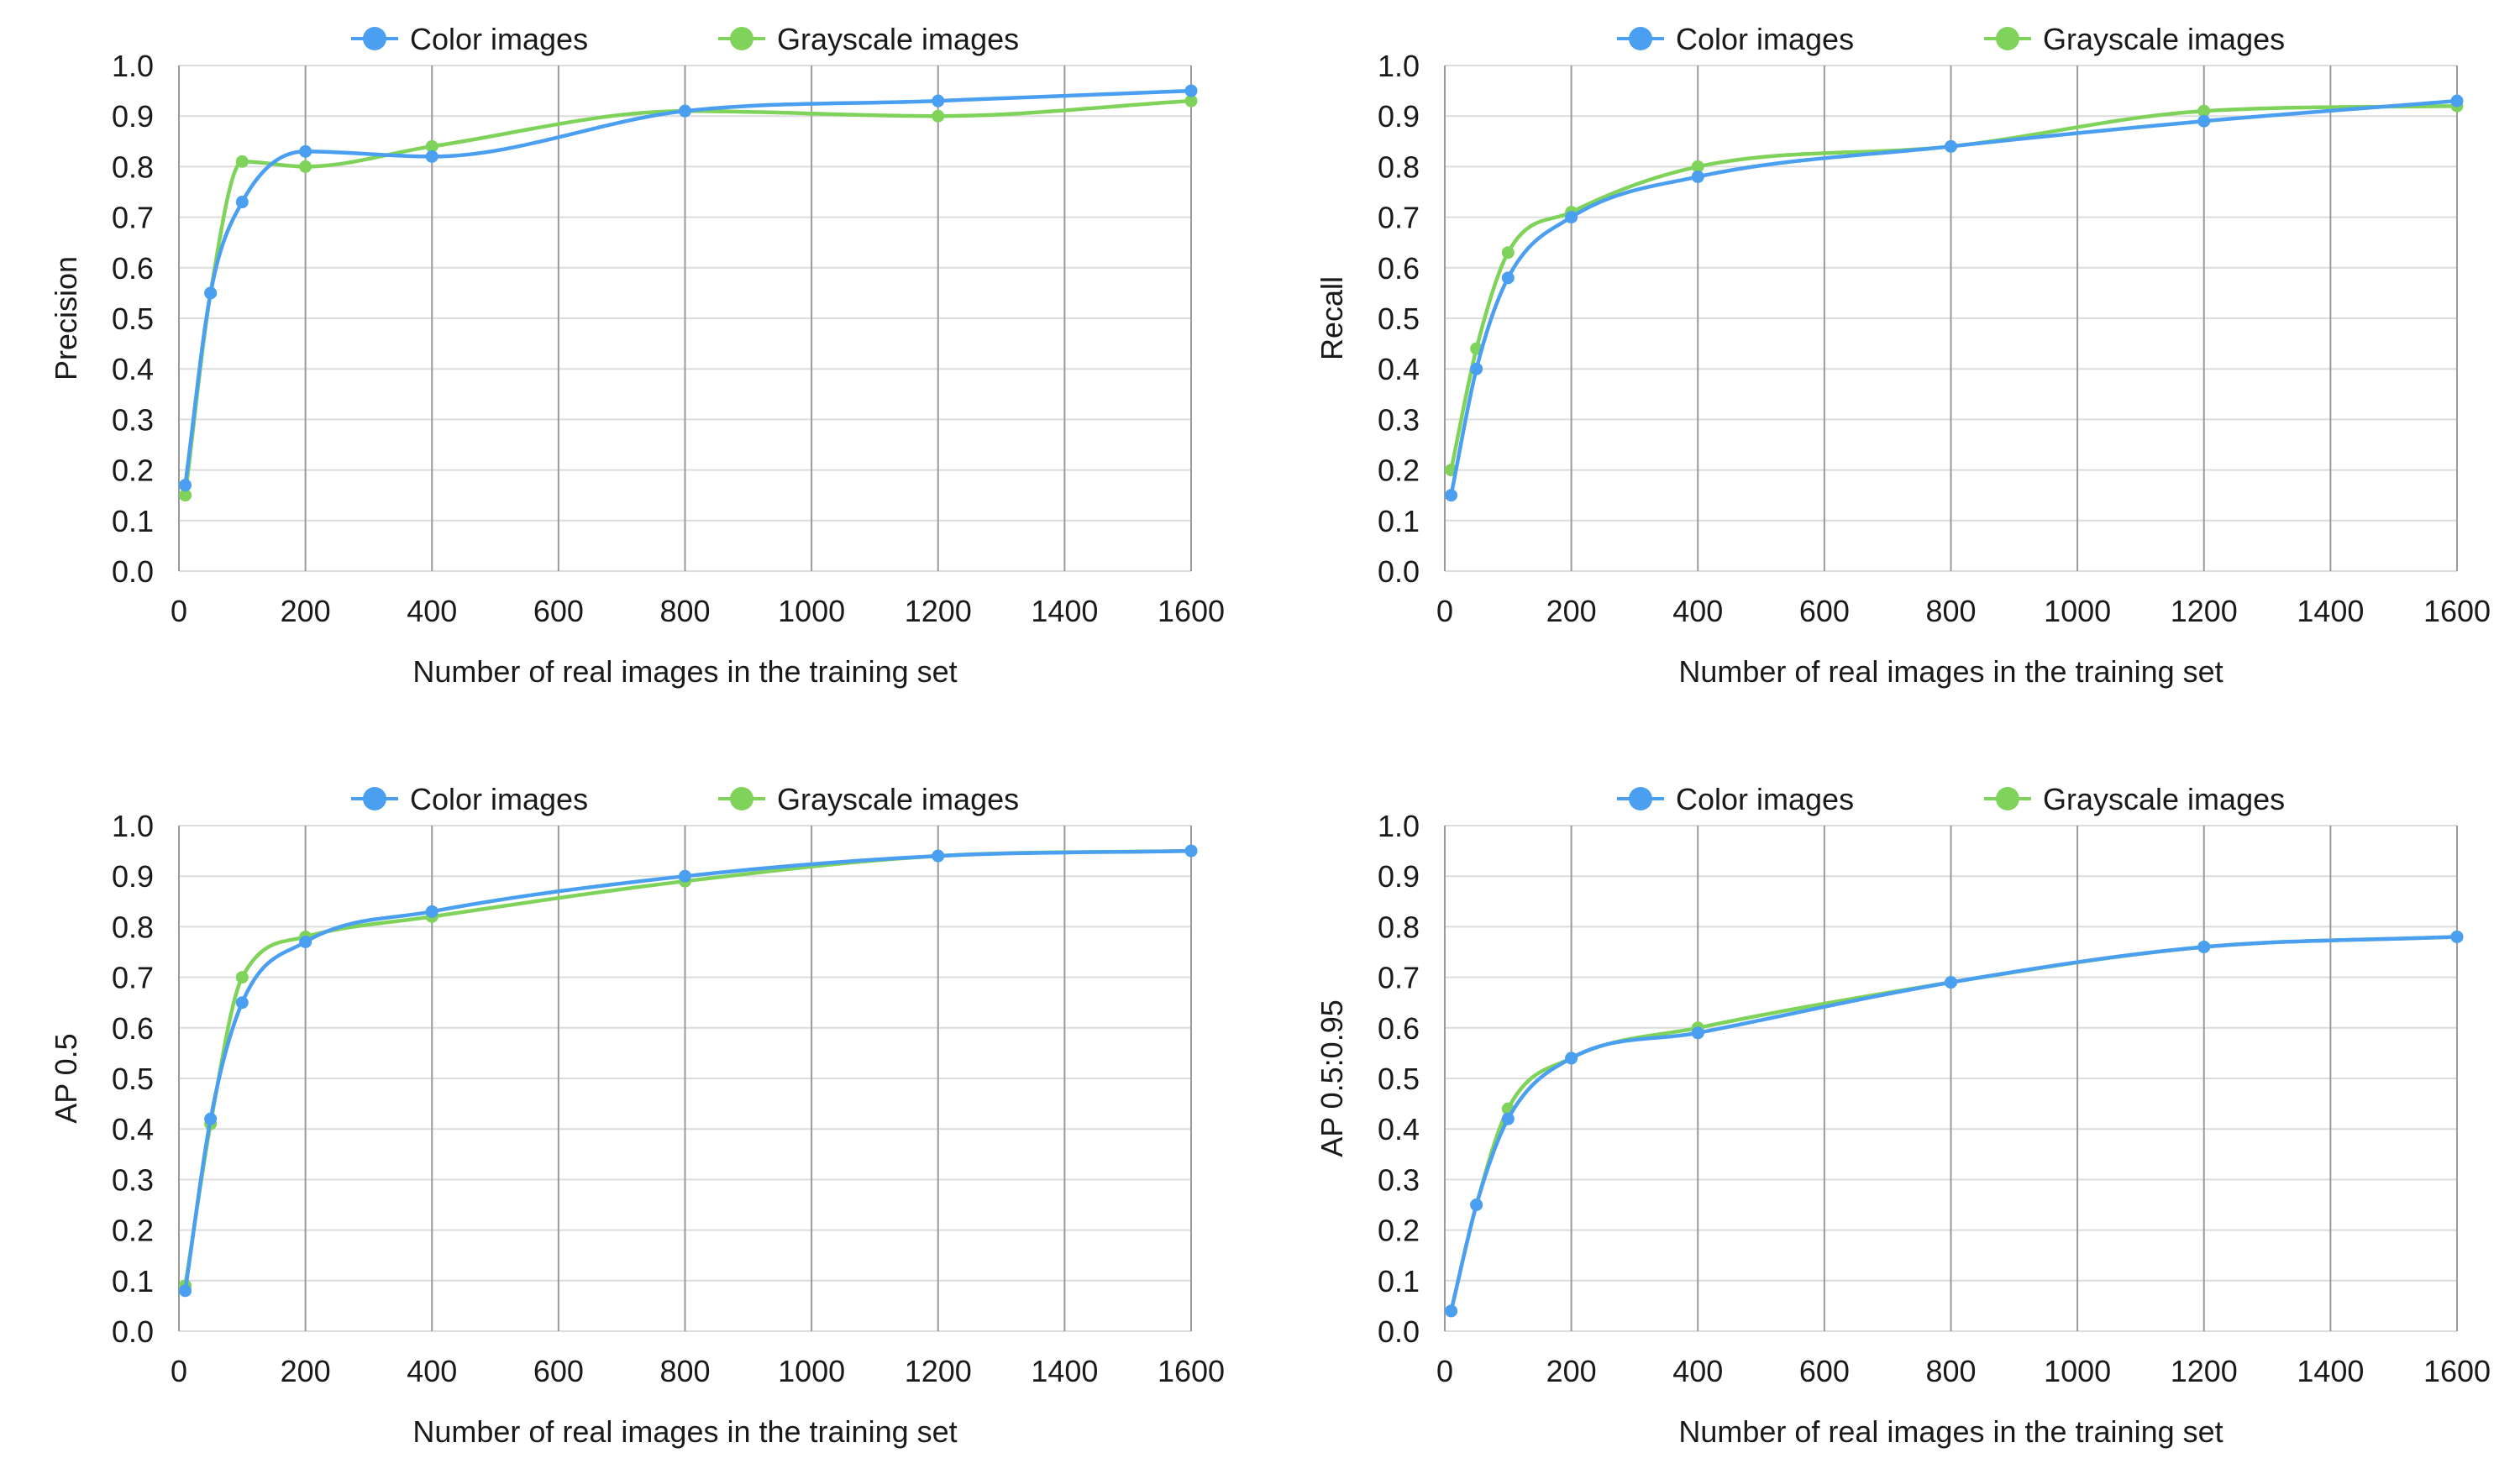 The width and height of the screenshot is (2520, 1474). What do you see at coordinates (133, 1332) in the screenshot?
I see `y-tick-label: 0.0` at bounding box center [133, 1332].